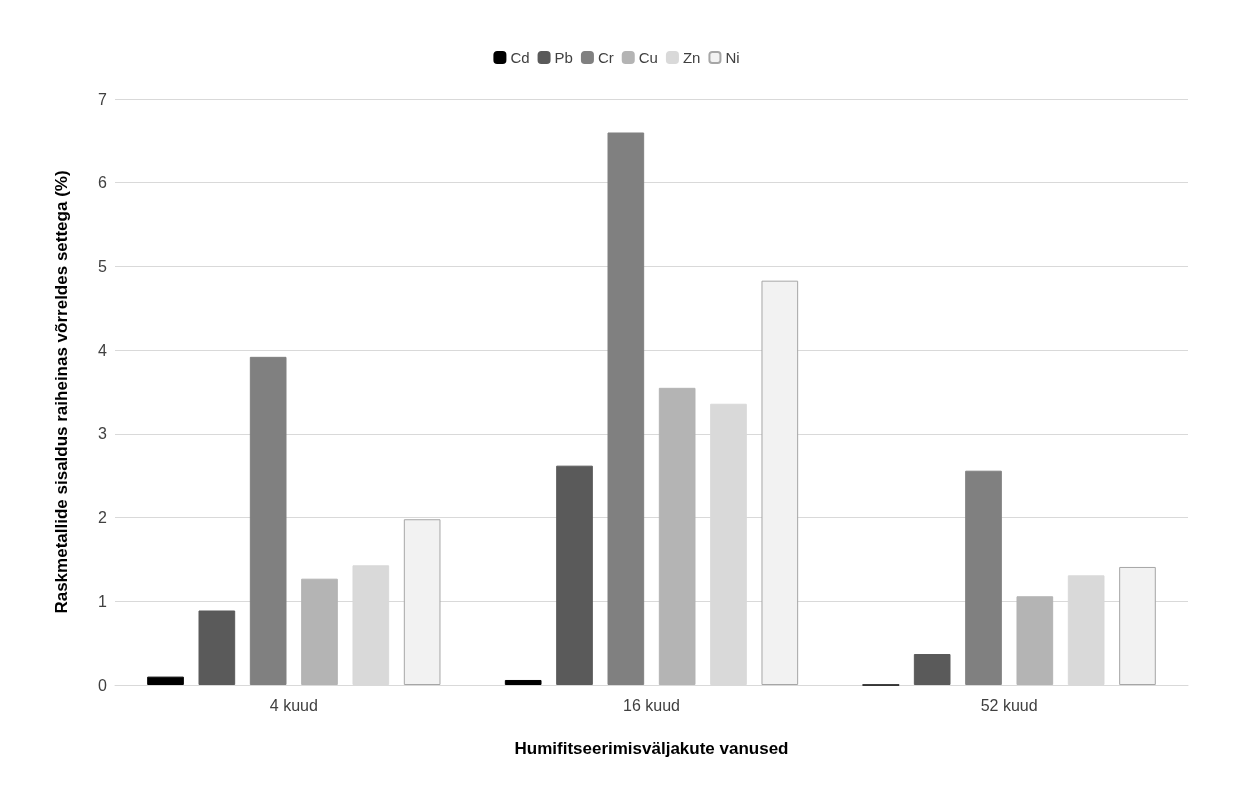  I want to click on legend-label: Cu, so click(648, 57).